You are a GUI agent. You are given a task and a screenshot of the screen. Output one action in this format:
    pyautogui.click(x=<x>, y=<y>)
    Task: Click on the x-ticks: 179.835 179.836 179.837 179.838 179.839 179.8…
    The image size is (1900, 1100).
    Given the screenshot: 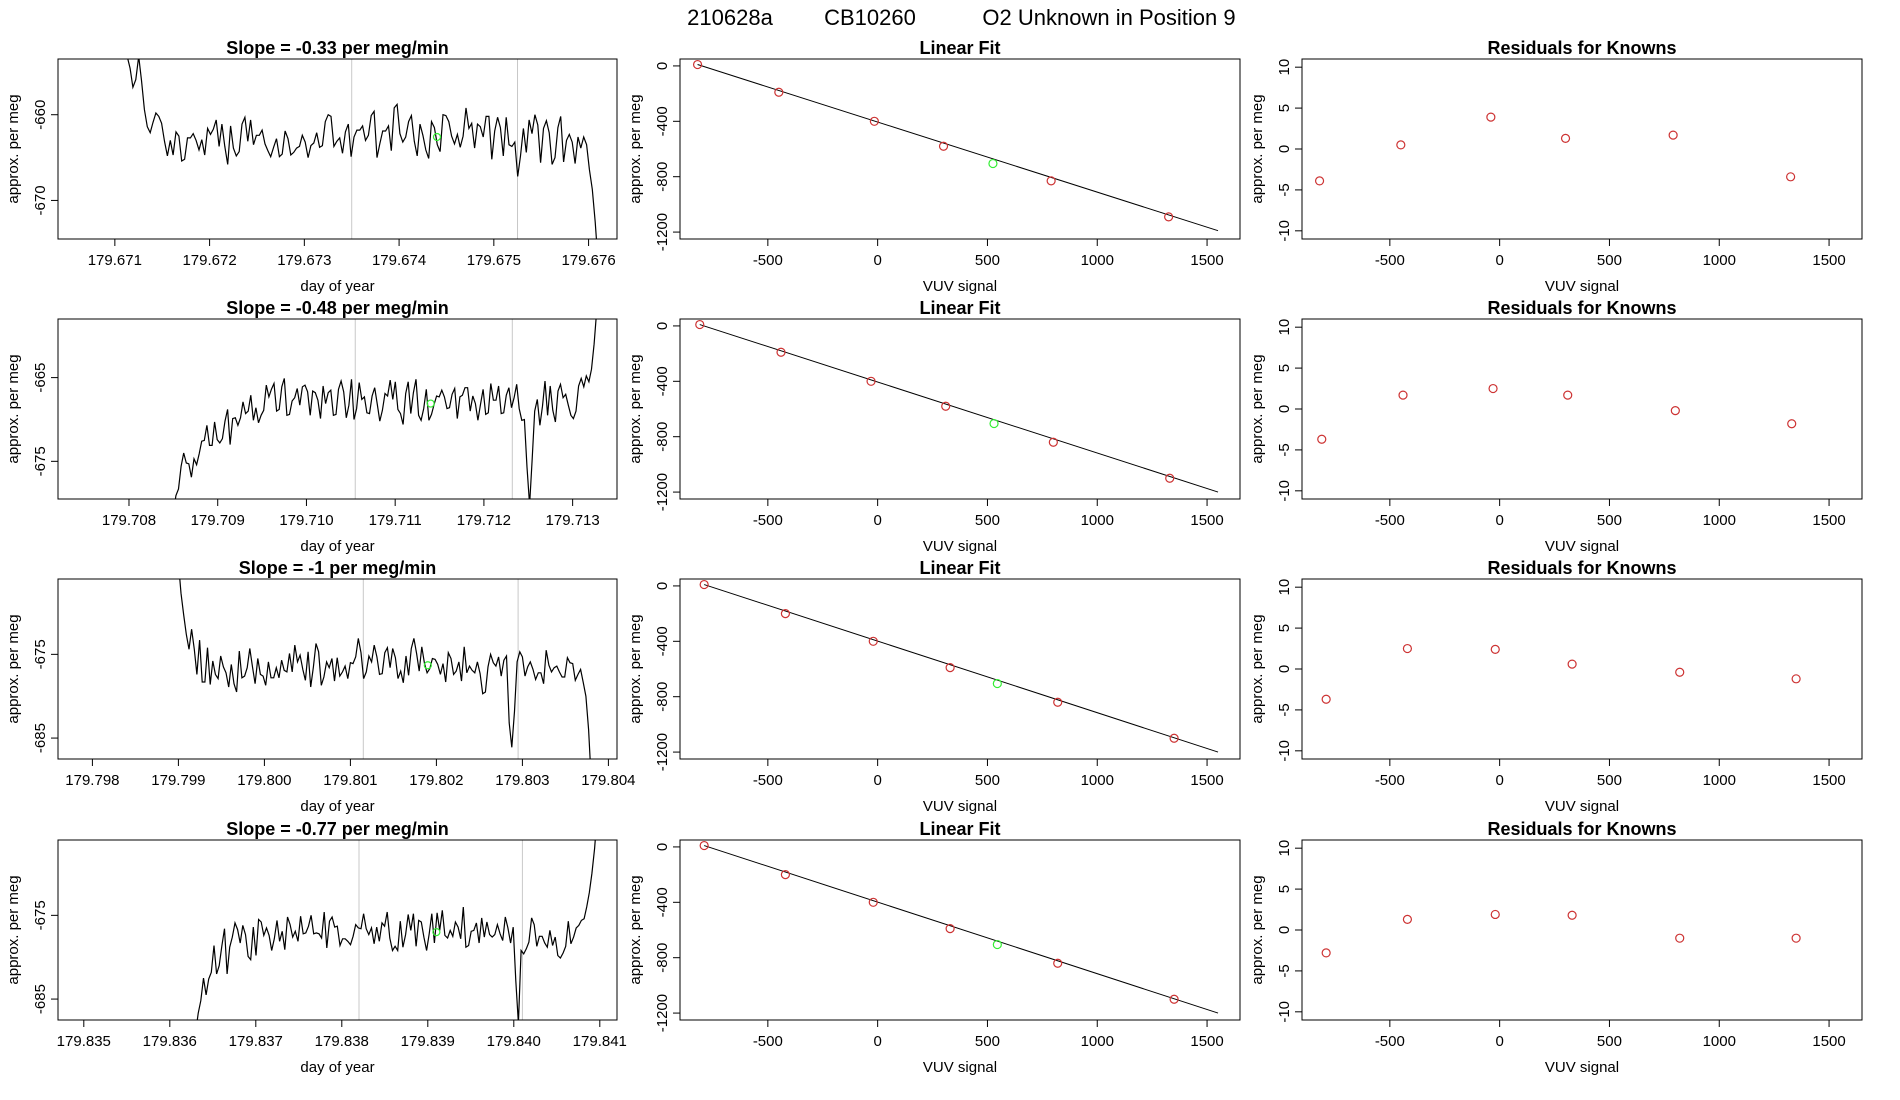 What is the action you would take?
    pyautogui.click(x=342, y=1035)
    